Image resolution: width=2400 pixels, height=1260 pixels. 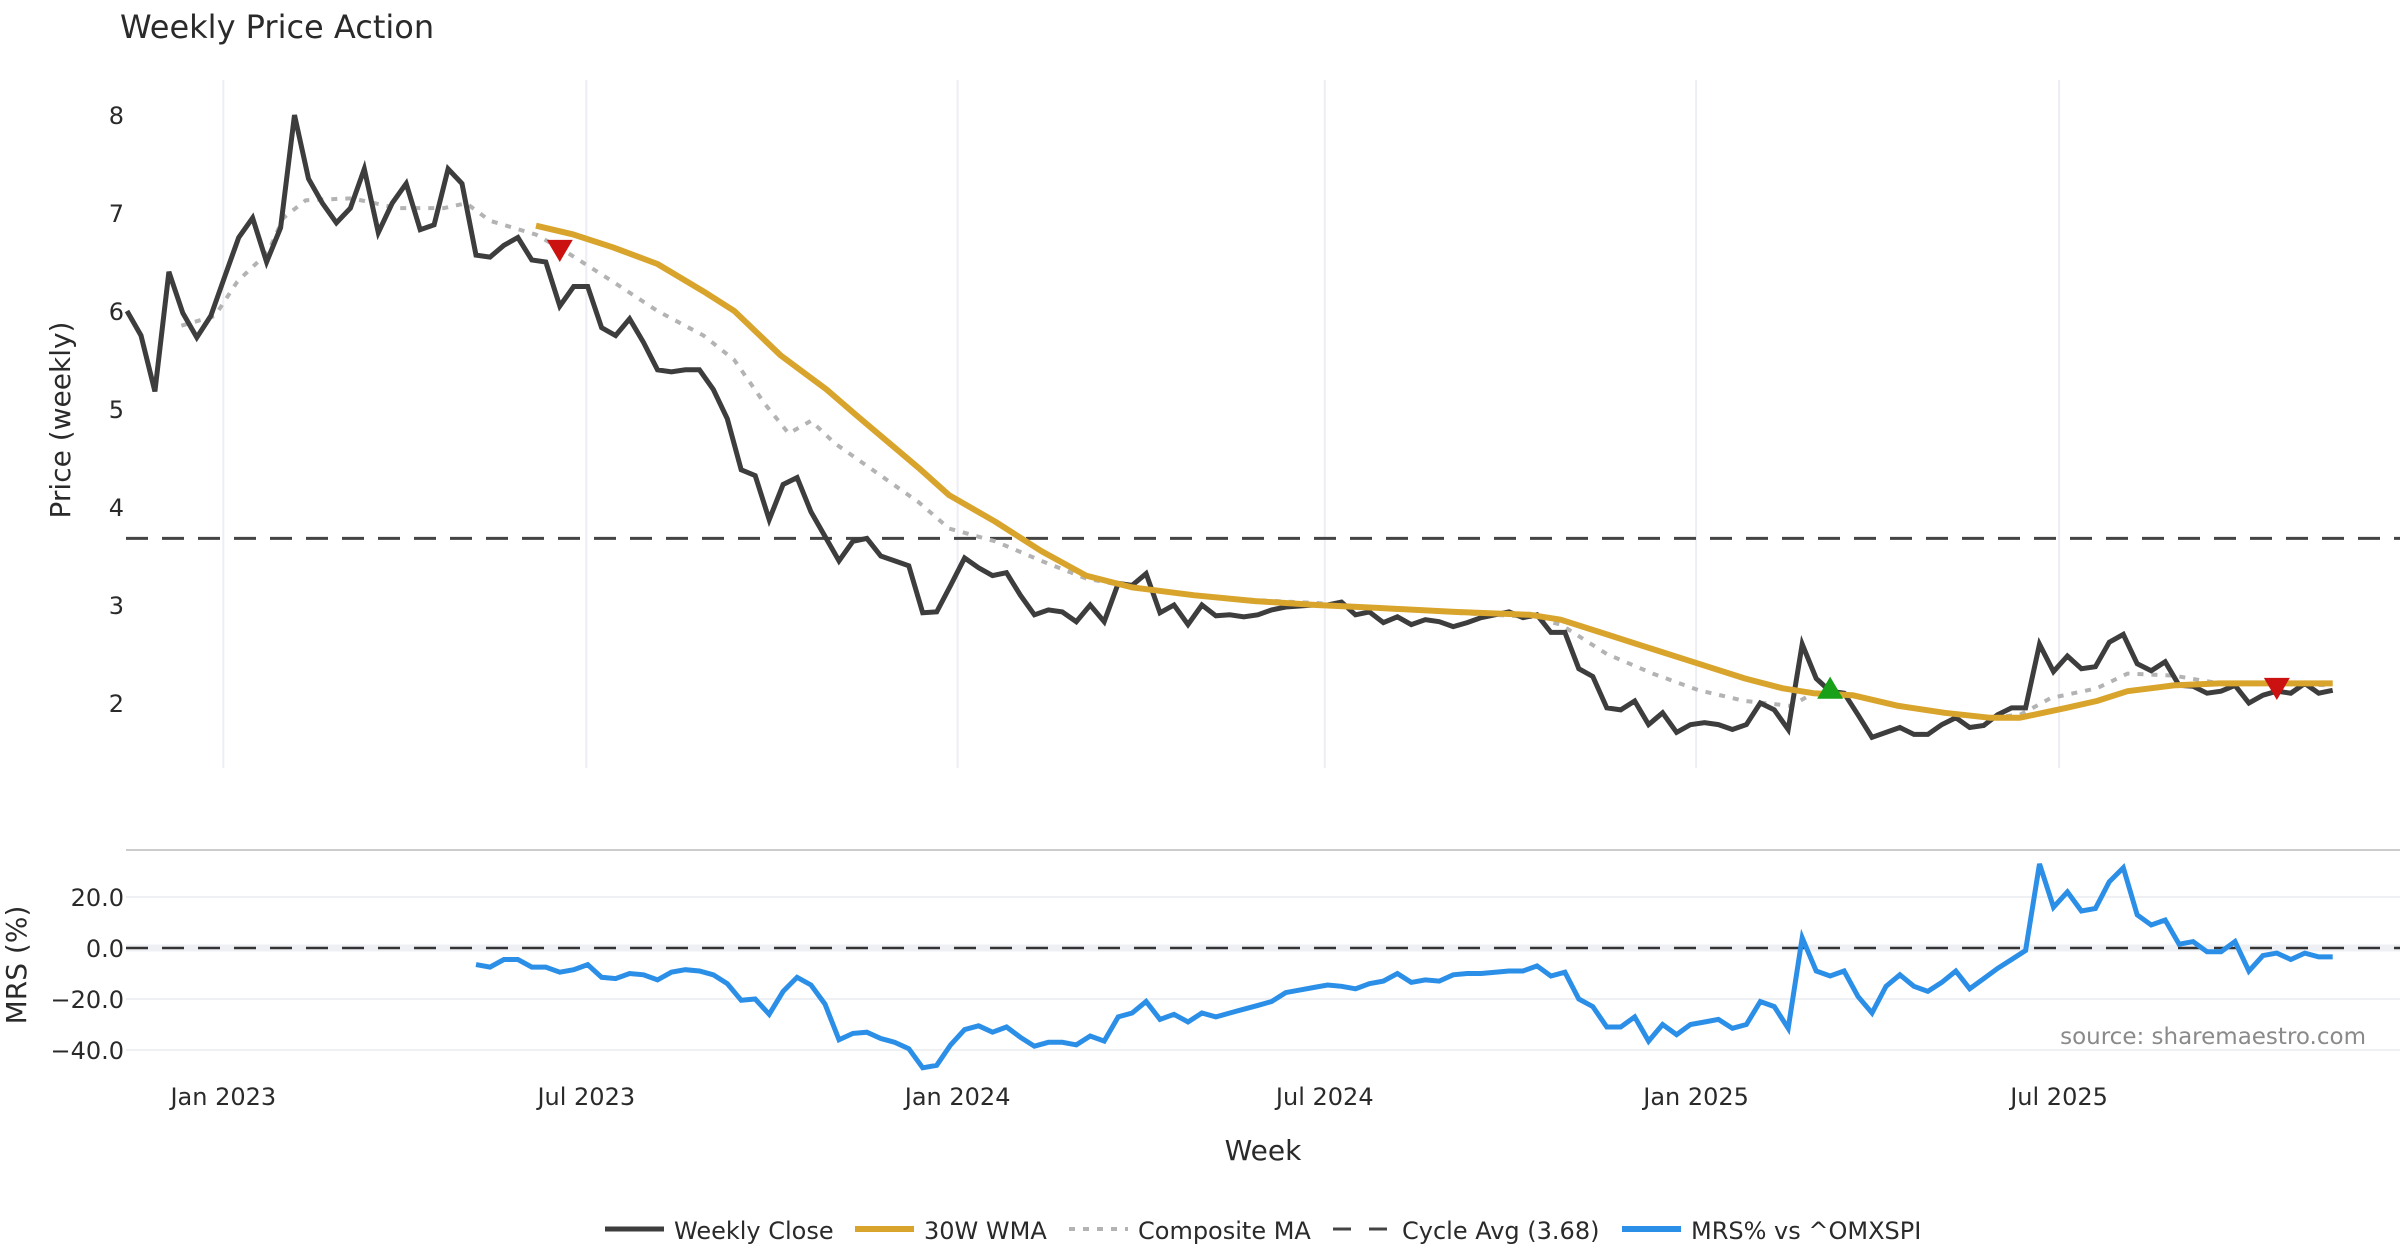 I want to click on price-y-tick-label: 2, so click(x=116, y=704).